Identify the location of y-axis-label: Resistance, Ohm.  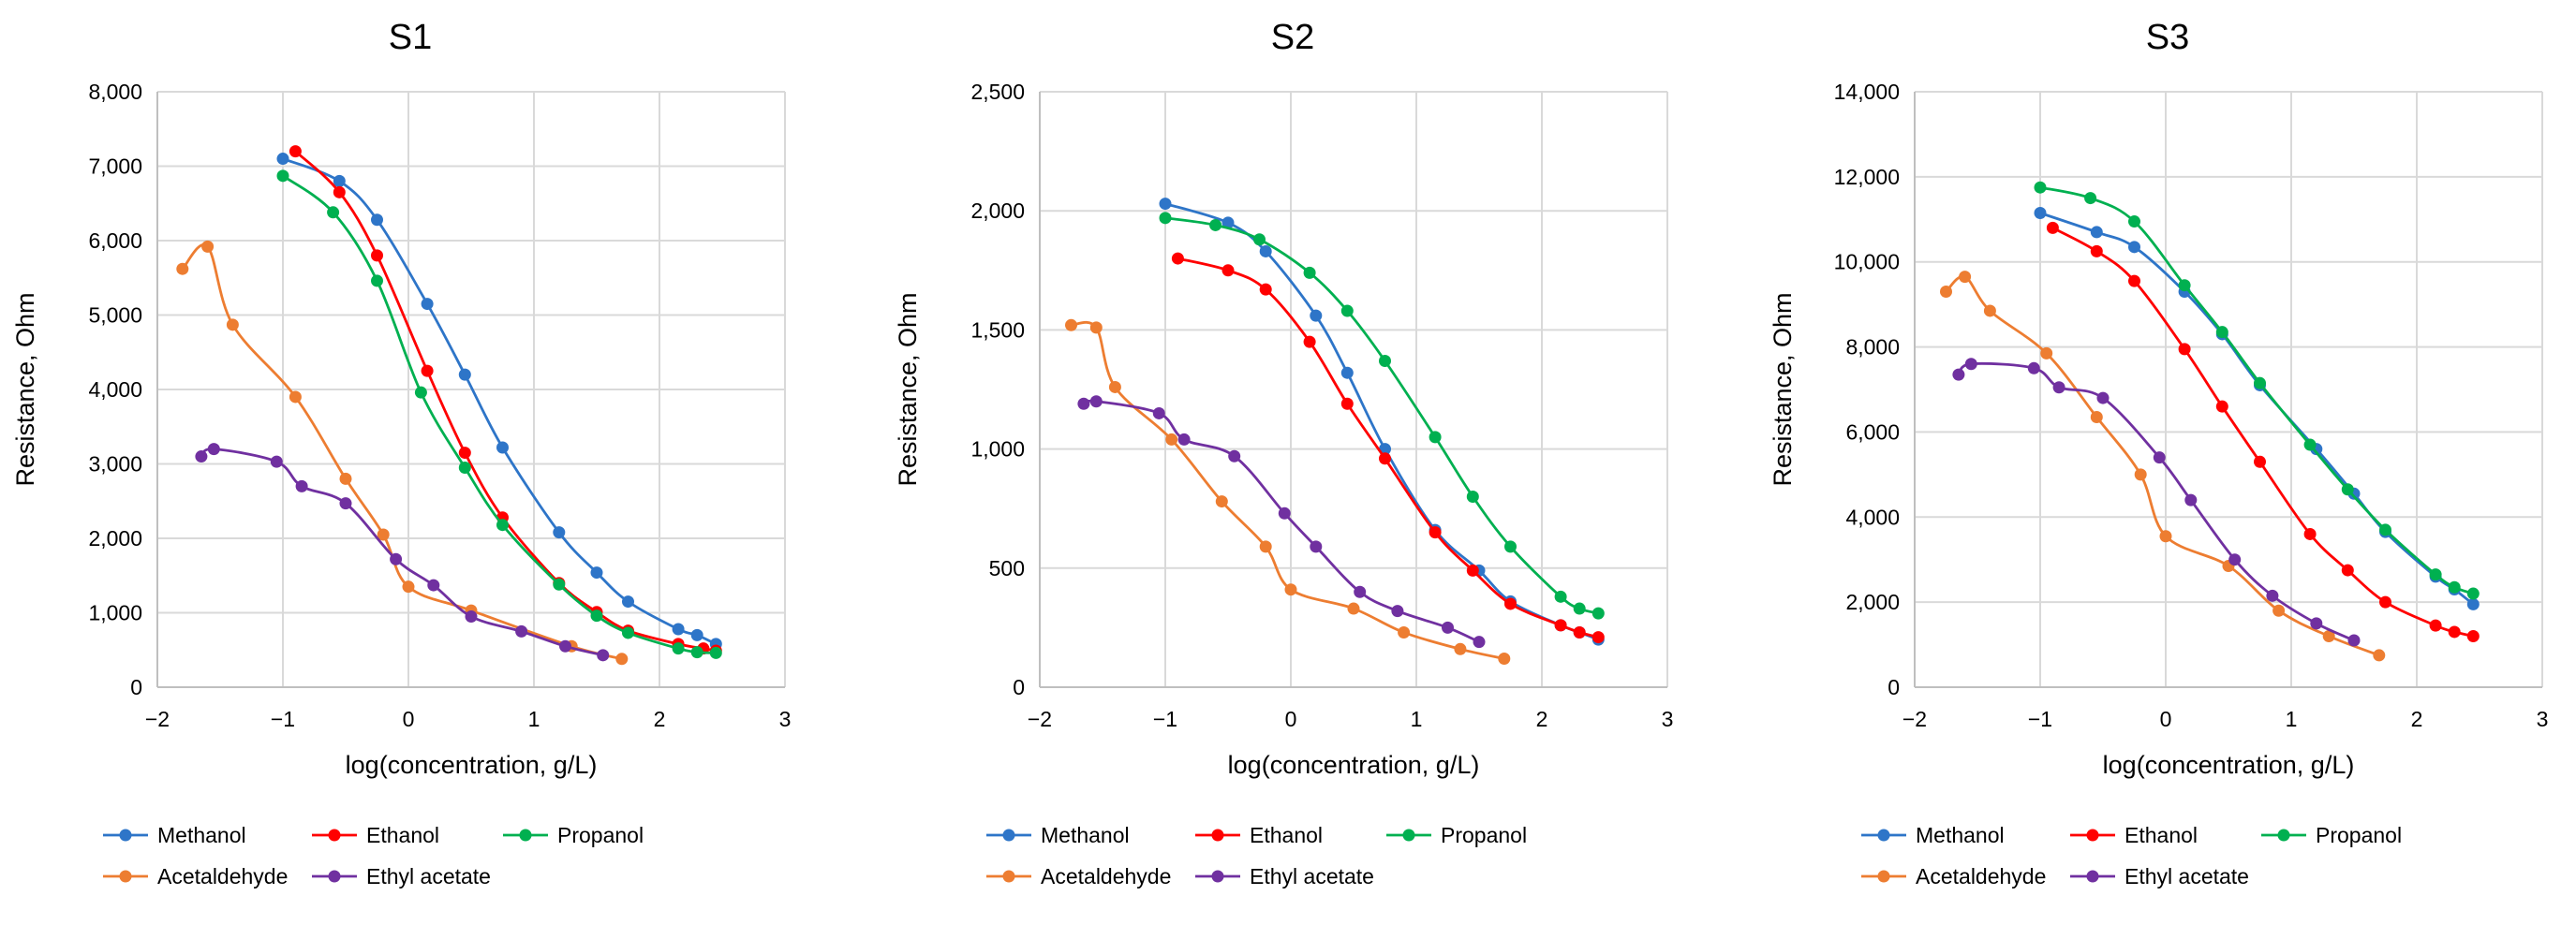
(1783, 389).